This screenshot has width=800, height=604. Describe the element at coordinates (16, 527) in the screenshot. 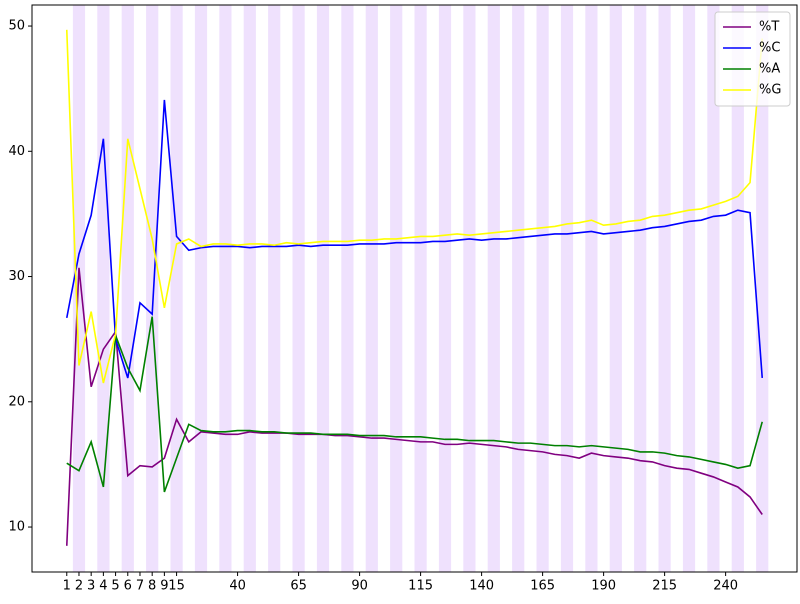

I see `y-tick-label: 10` at that location.